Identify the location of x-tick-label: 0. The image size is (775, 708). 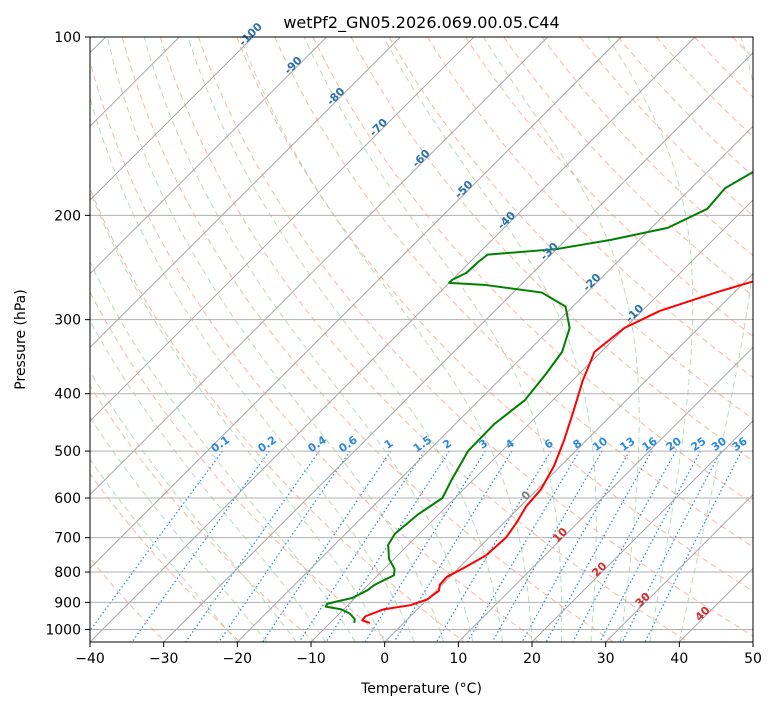
(384, 659).